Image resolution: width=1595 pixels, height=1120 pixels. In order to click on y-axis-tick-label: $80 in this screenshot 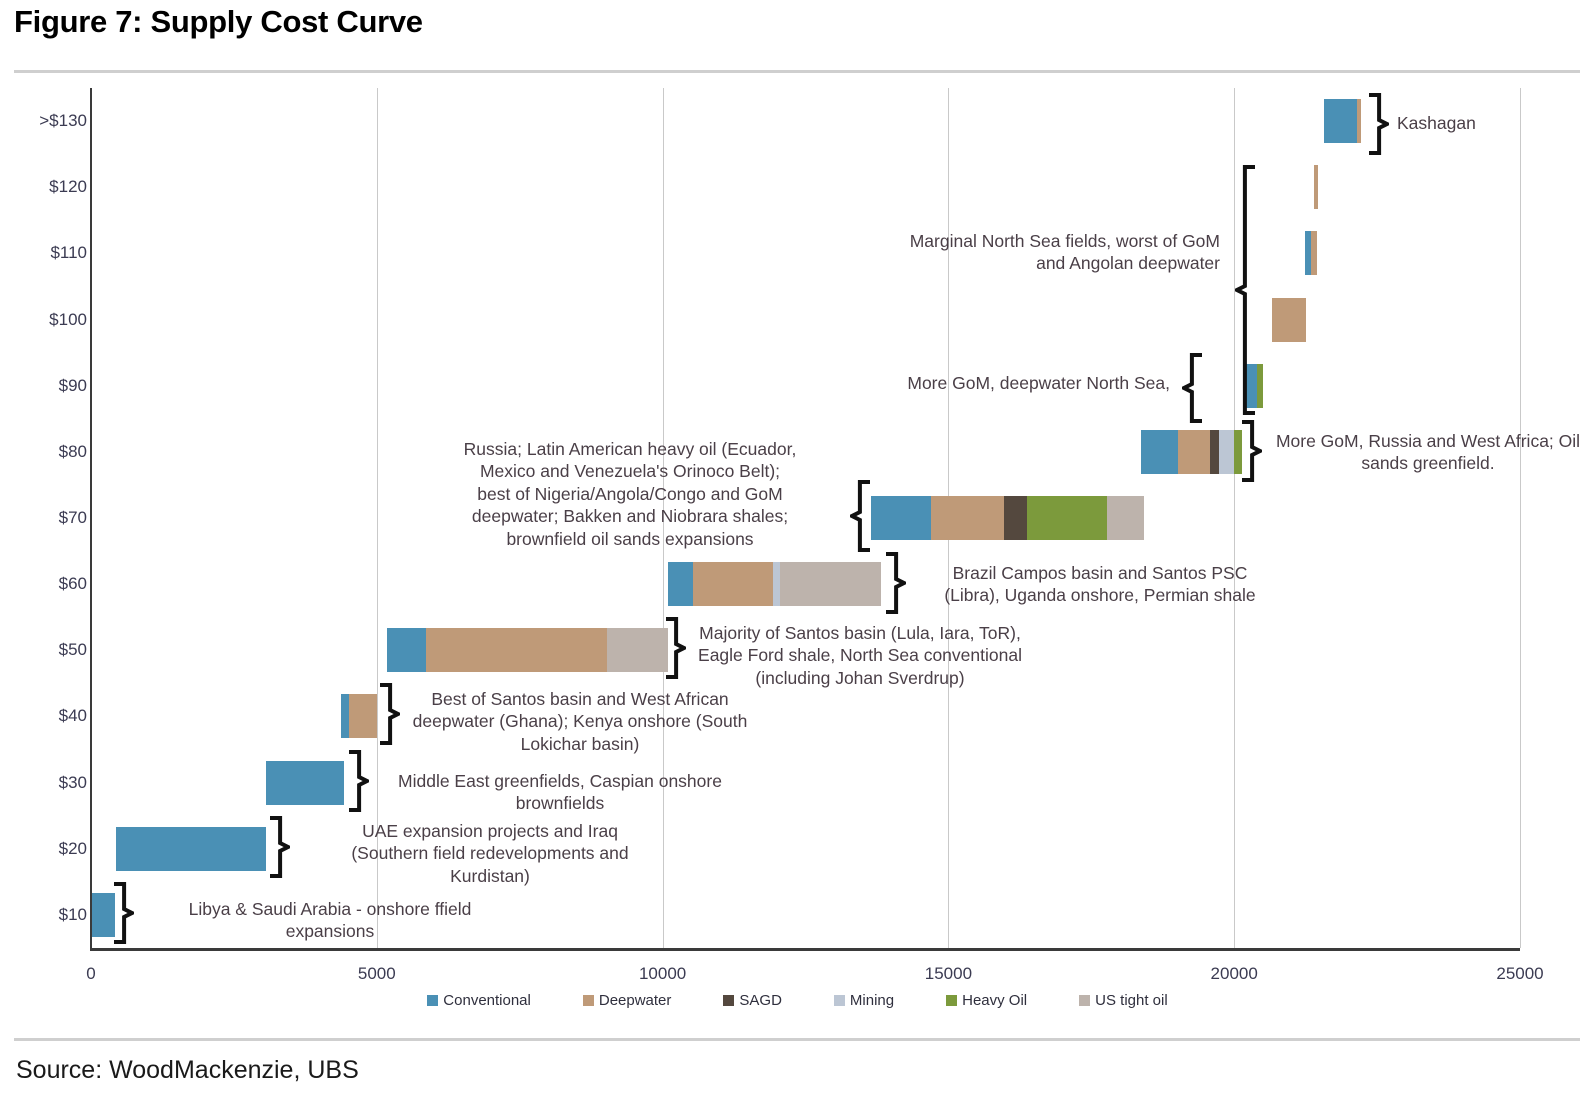, I will do `click(72, 451)`.